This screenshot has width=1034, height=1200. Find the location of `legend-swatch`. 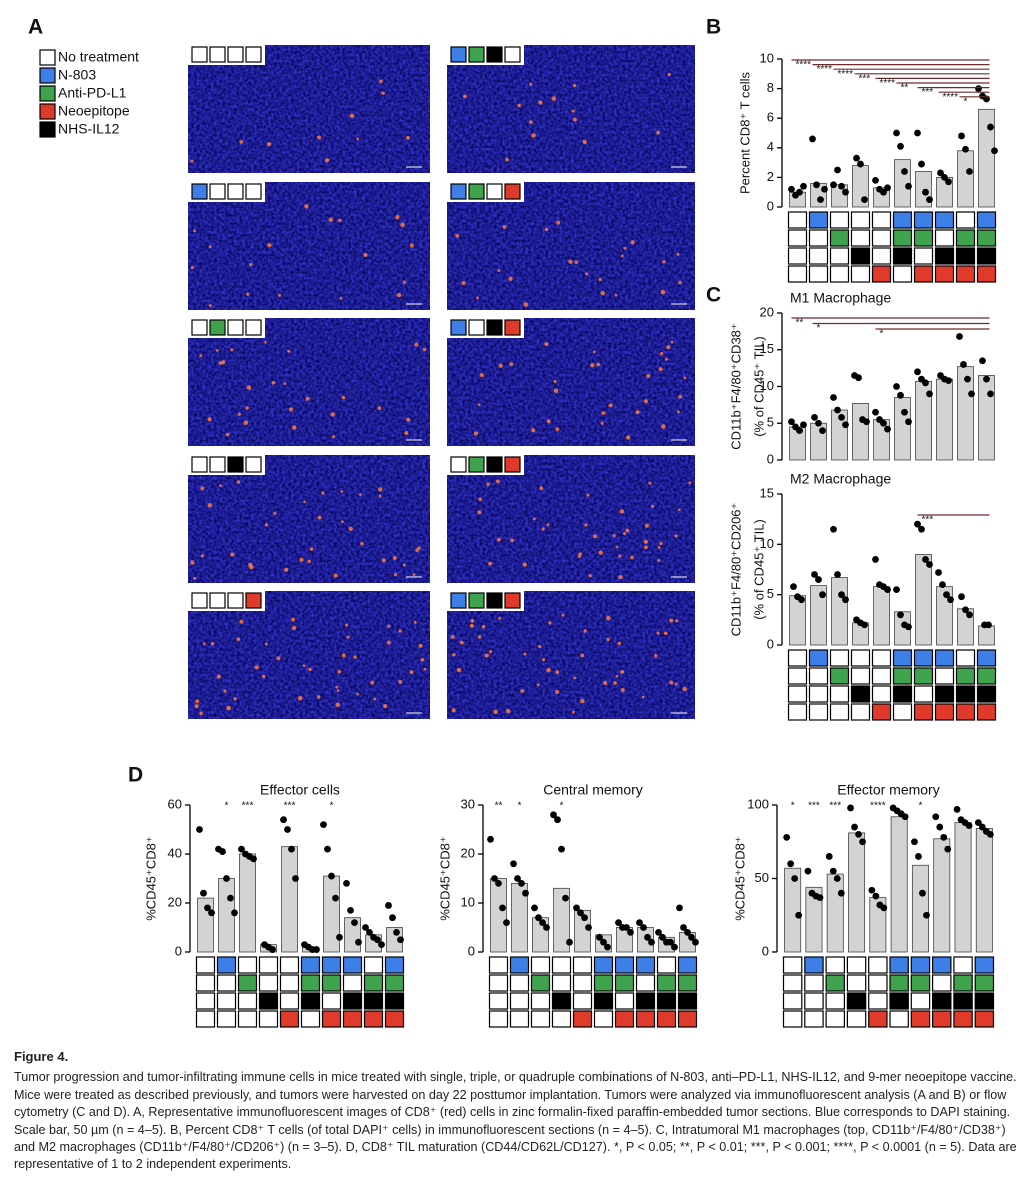

legend-swatch is located at coordinates (47, 111).